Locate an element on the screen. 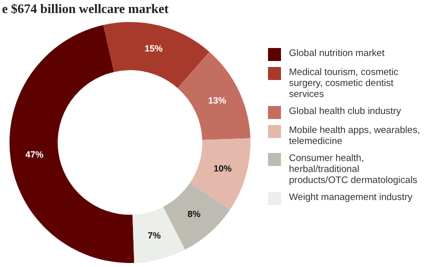 The image size is (425, 267). data-label: 10% is located at coordinates (223, 169).